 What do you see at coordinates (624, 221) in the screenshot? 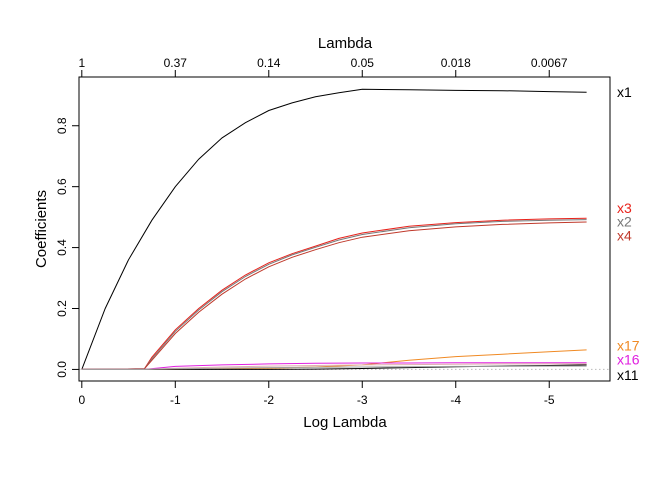
I see `end-label-x2: x2` at bounding box center [624, 221].